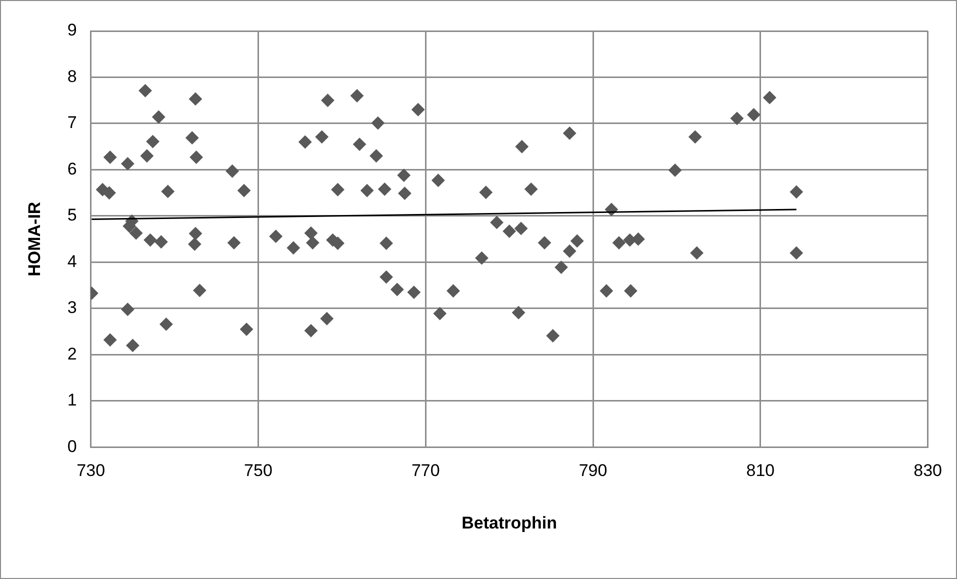 The image size is (957, 579). What do you see at coordinates (425, 470) in the screenshot?
I see `x-tick-label: 770` at bounding box center [425, 470].